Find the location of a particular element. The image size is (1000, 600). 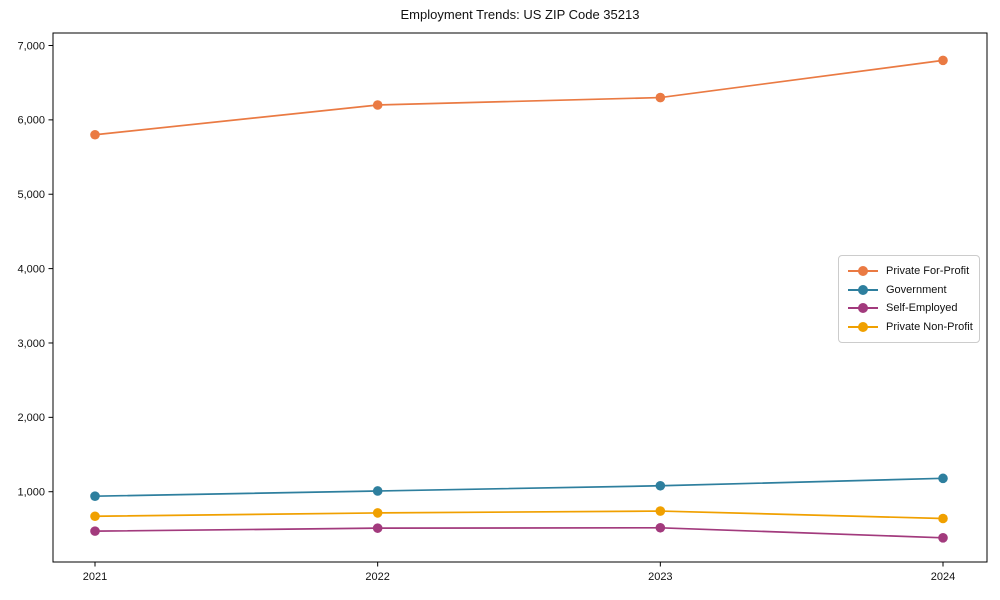

y-tick-label: 7,000 is located at coordinates (31, 46).